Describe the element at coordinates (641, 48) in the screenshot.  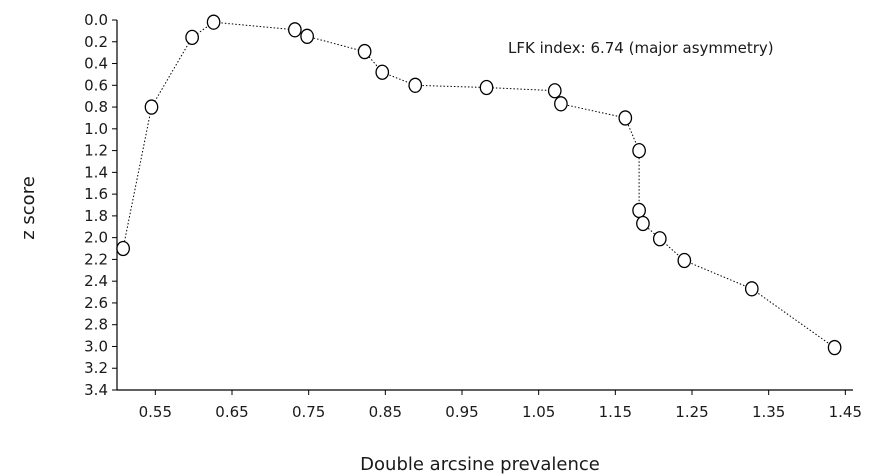
I see `lfk-index-annotation: LFK index: 6.74 (major asymmetry)` at that location.